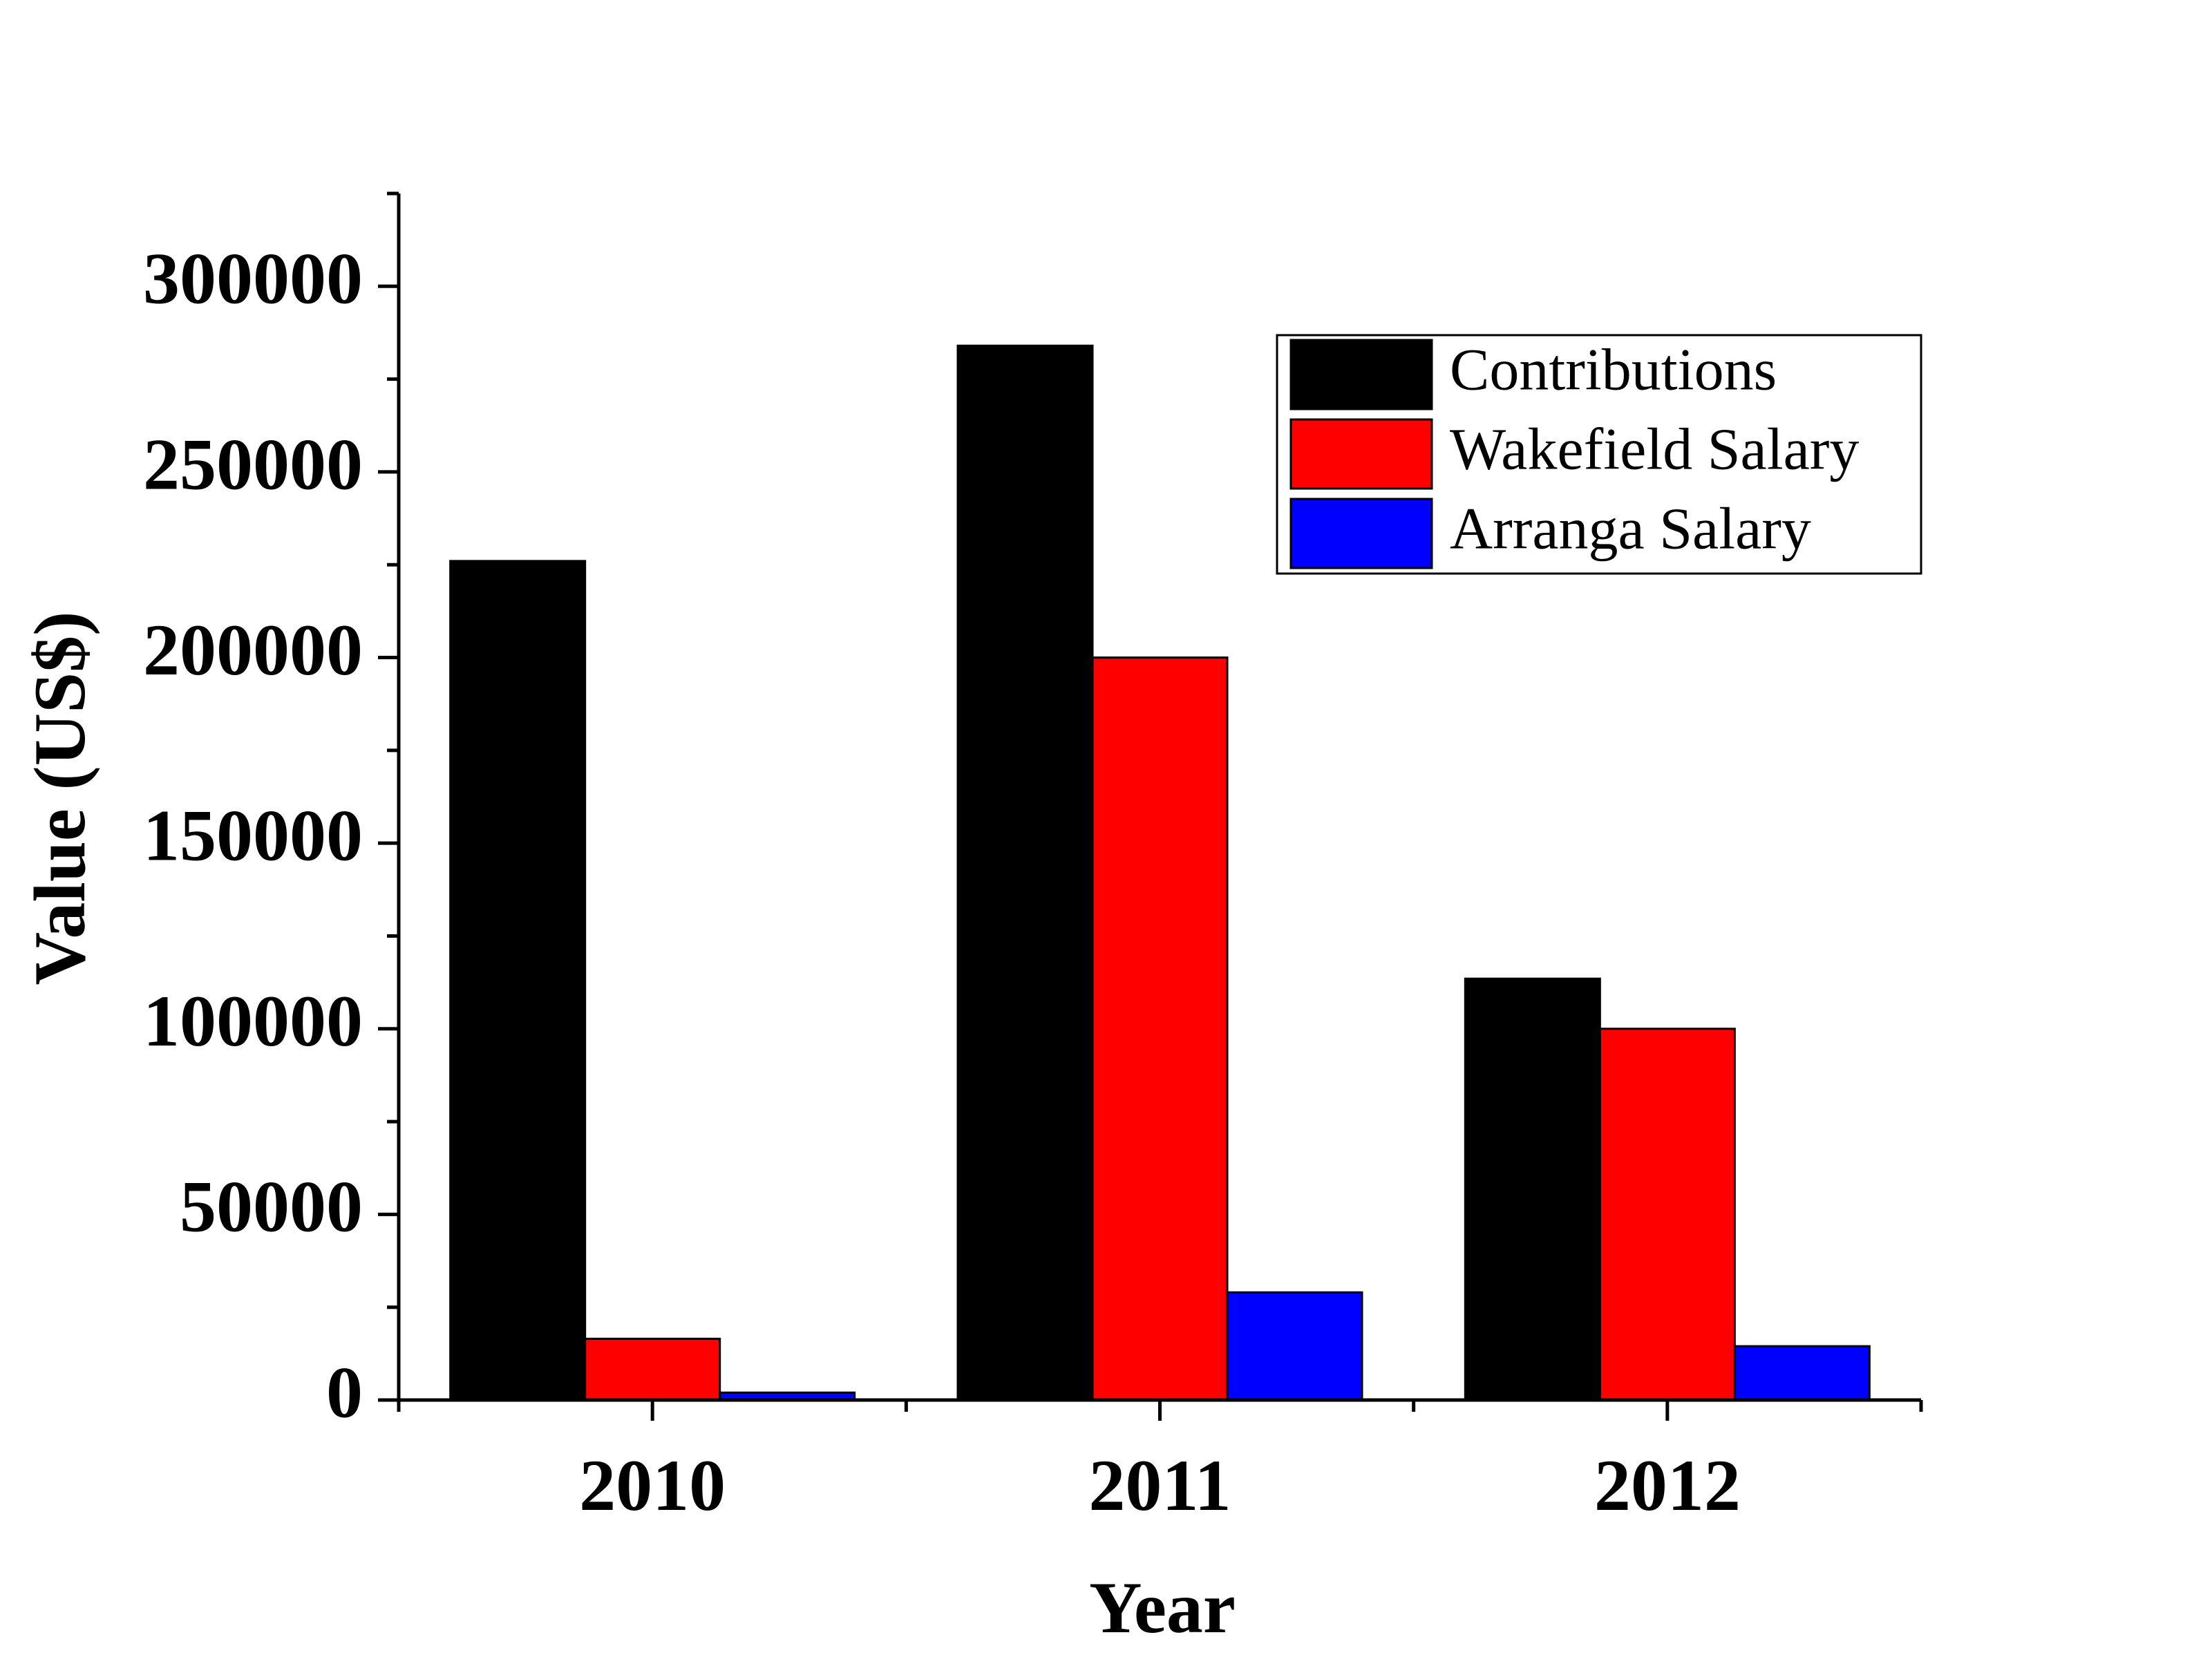  Describe the element at coordinates (1294, 1346) in the screenshot. I see `bar-arranga-salary-2011` at that location.